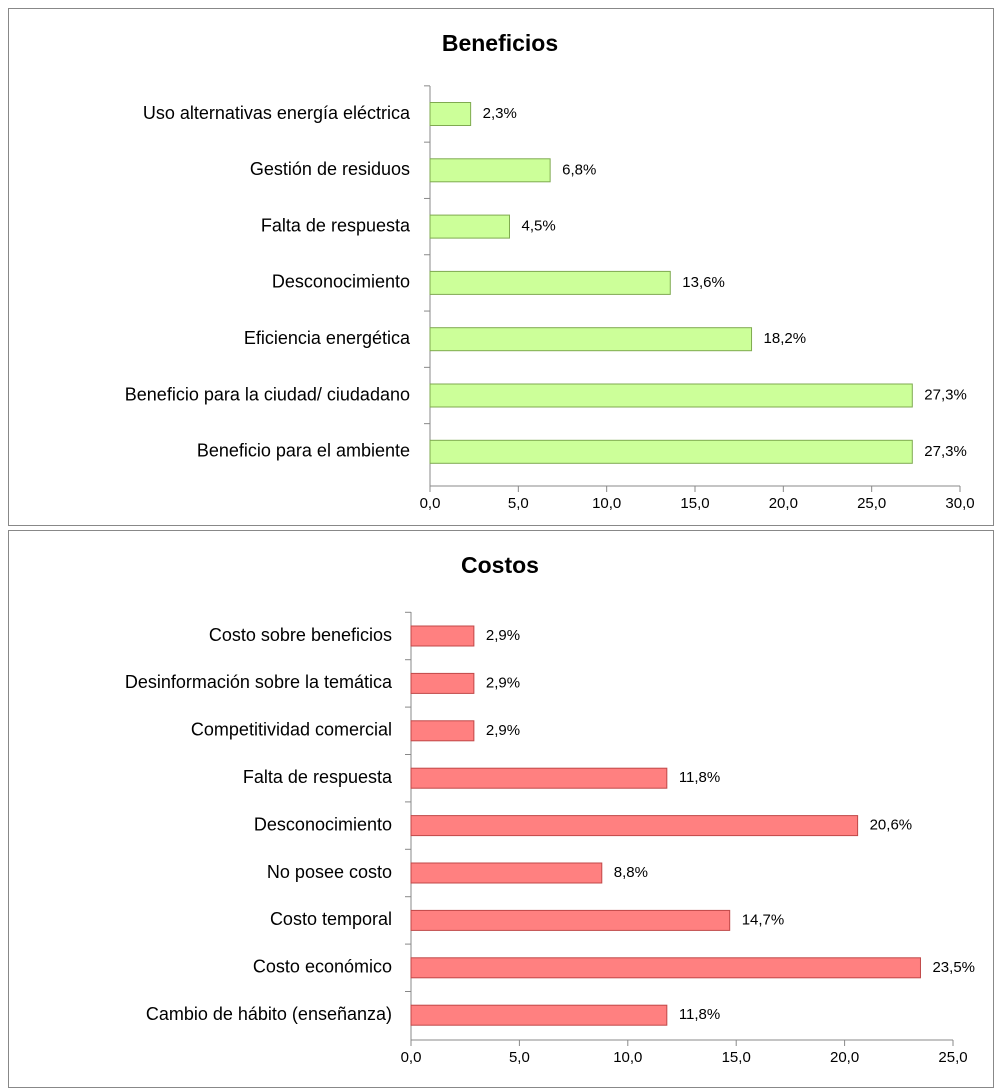 This screenshot has width=995, height=1088. What do you see at coordinates (330, 169) in the screenshot?
I see `category-label: Gestión de residuos` at bounding box center [330, 169].